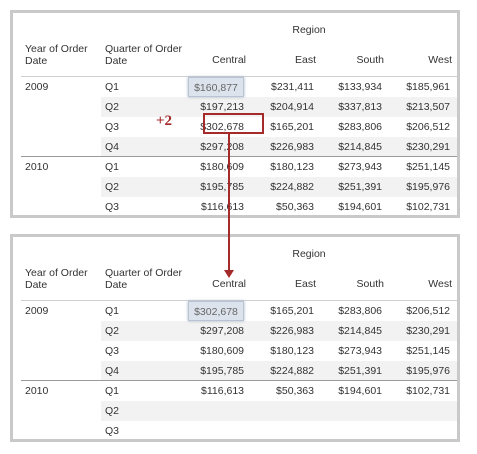 The width and height of the screenshot is (477, 454). Describe the element at coordinates (239, 300) in the screenshot. I see `header-divider` at that location.